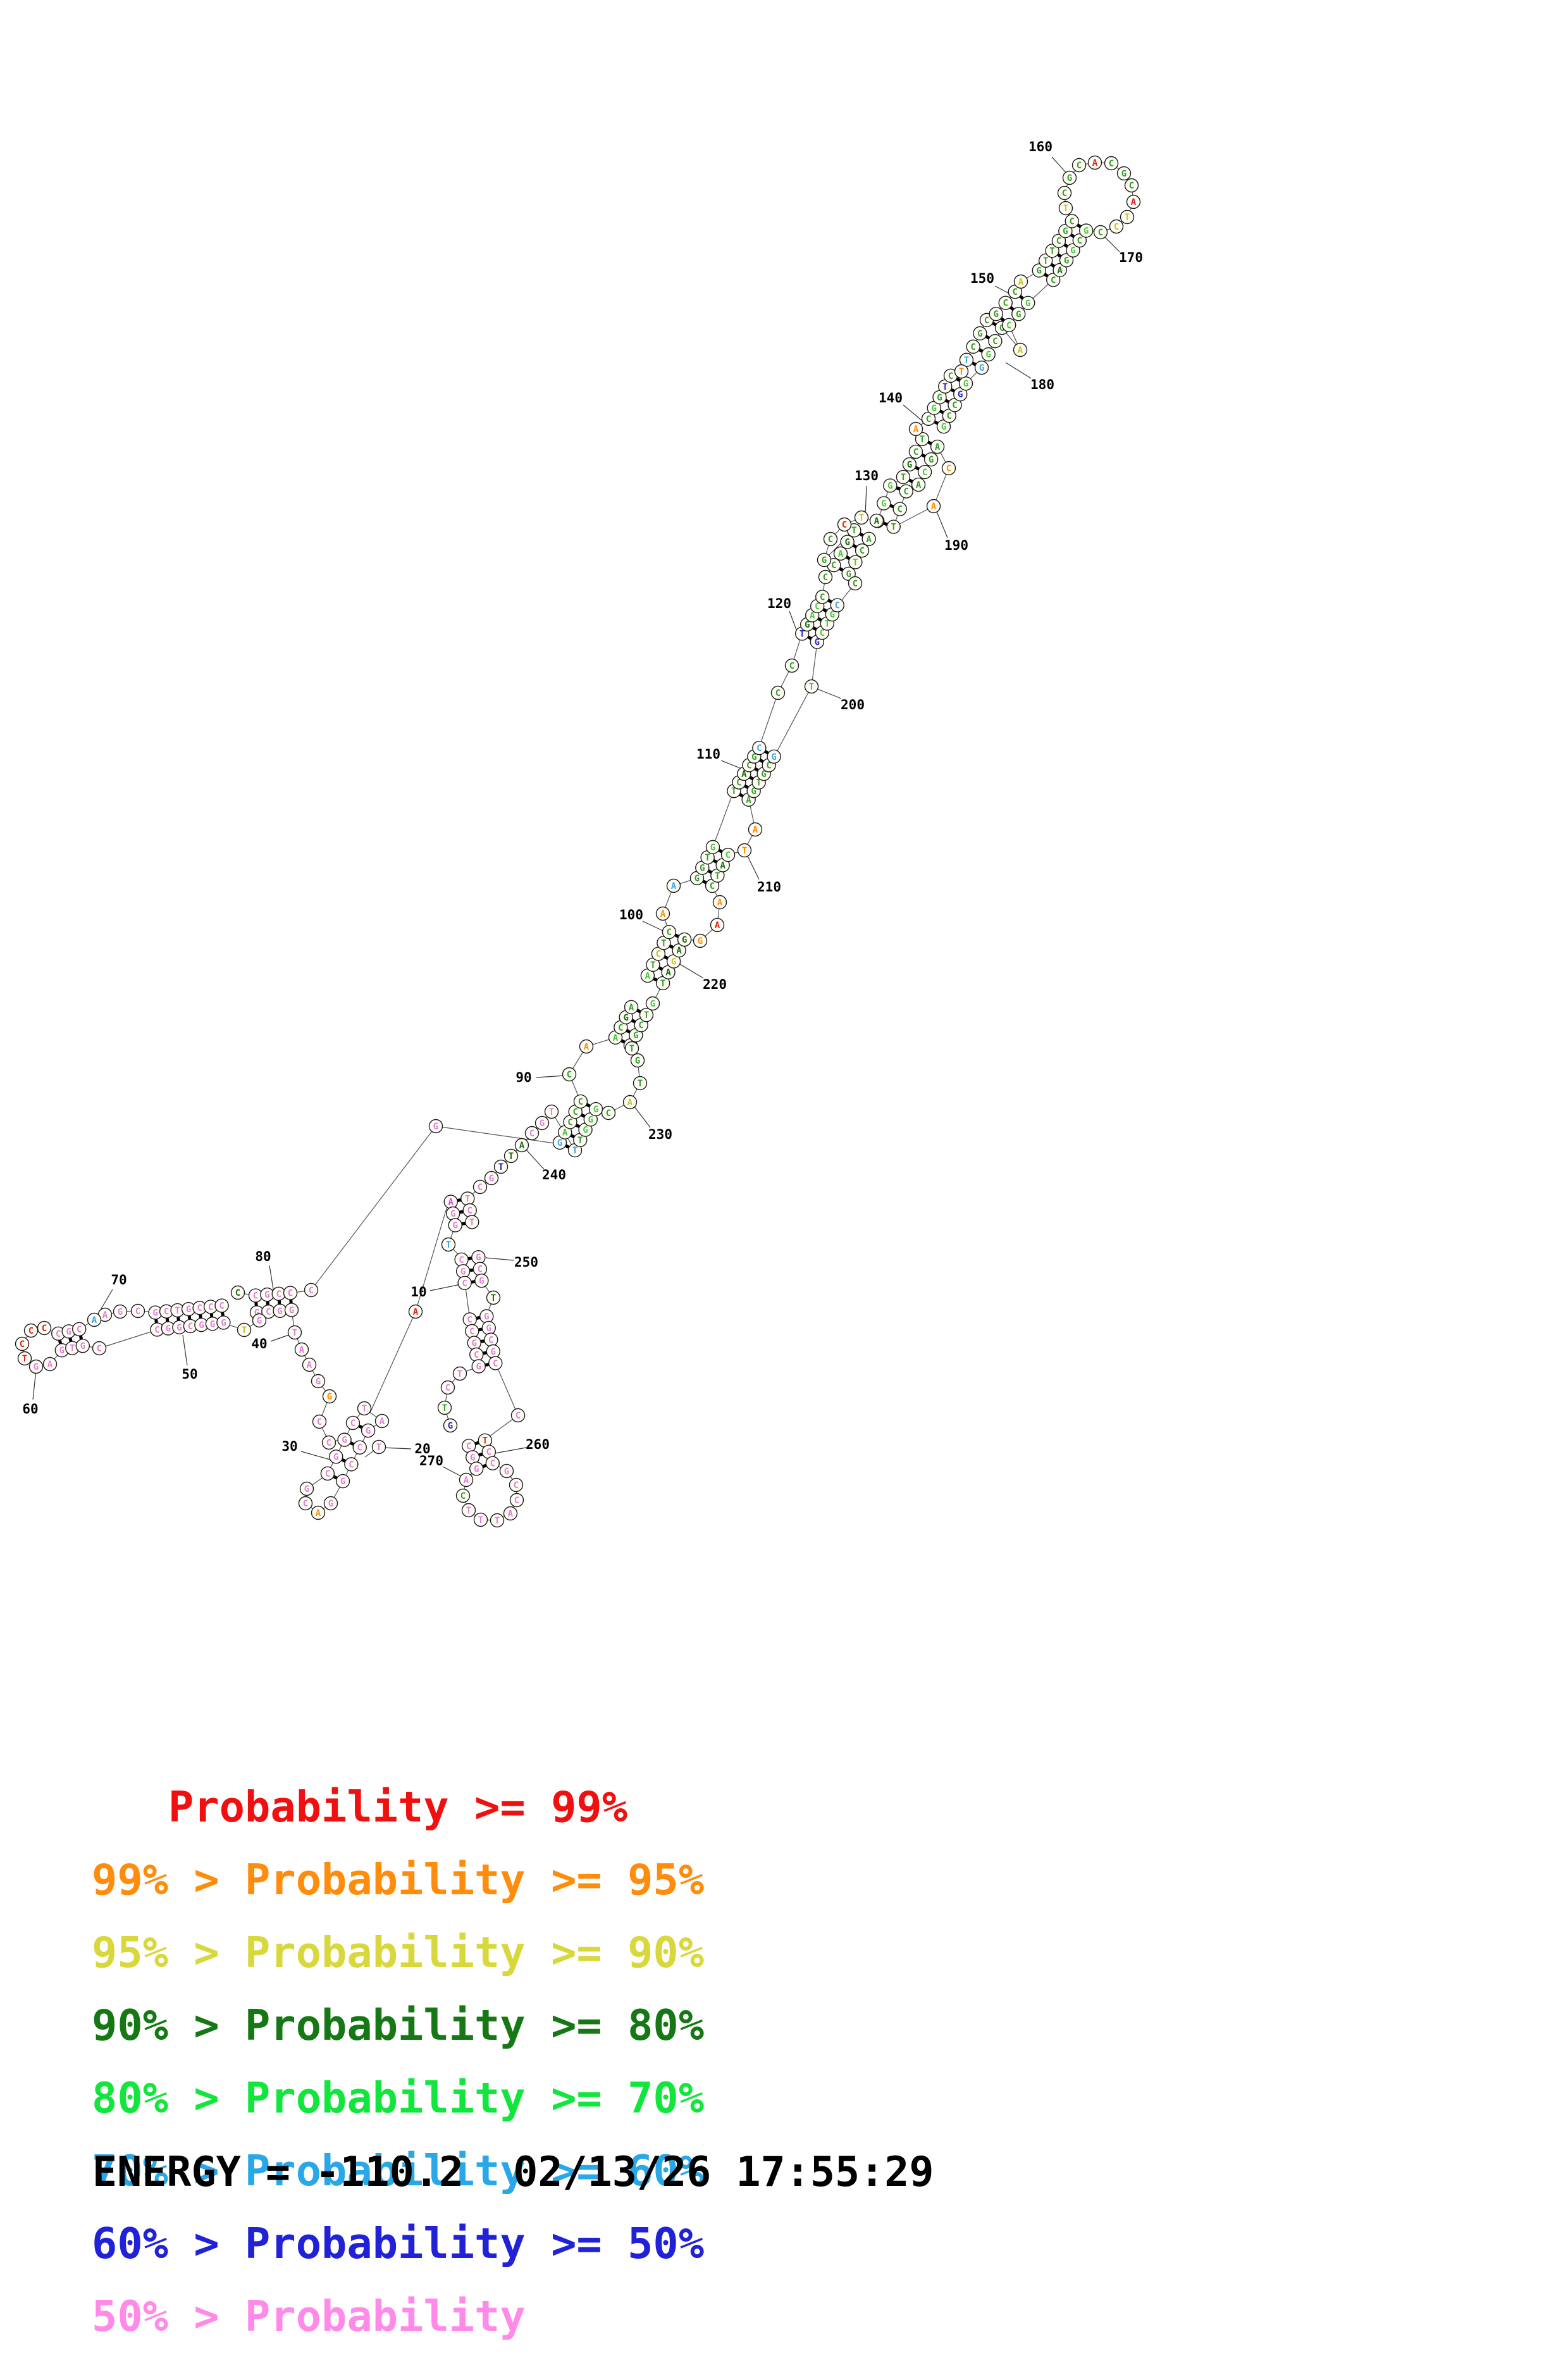 The width and height of the screenshot is (1568, 2365). What do you see at coordinates (263, 1256) in the screenshot?
I see `sequence-position-label: 80` at bounding box center [263, 1256].